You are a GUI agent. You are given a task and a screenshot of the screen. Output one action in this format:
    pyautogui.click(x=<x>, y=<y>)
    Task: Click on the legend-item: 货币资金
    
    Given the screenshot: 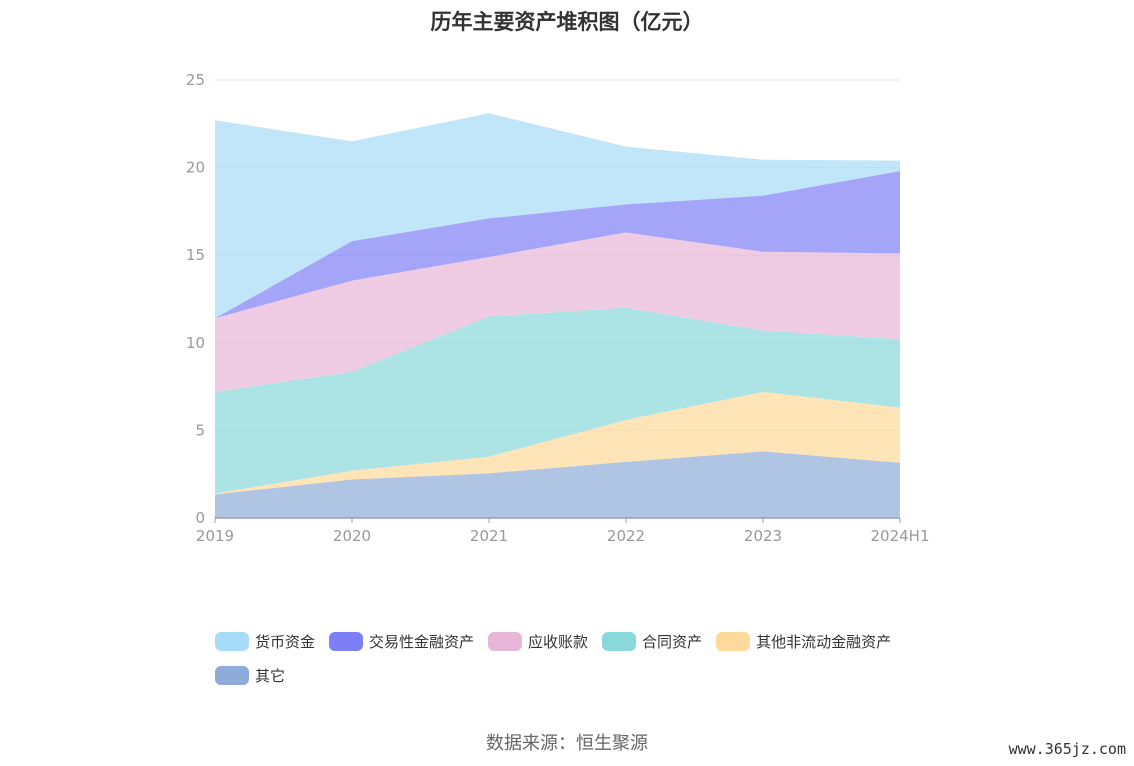 What is the action you would take?
    pyautogui.click(x=265, y=641)
    